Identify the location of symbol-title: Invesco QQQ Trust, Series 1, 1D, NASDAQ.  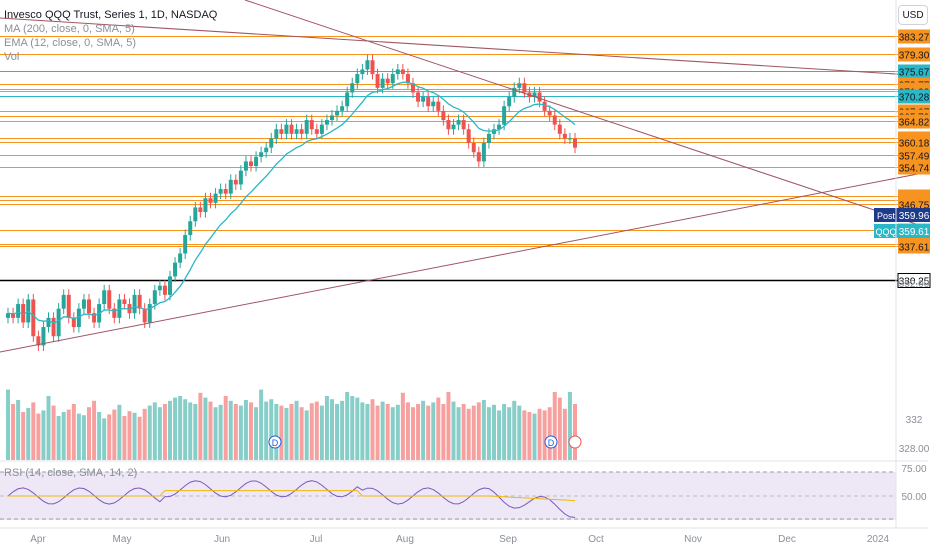
(111, 15).